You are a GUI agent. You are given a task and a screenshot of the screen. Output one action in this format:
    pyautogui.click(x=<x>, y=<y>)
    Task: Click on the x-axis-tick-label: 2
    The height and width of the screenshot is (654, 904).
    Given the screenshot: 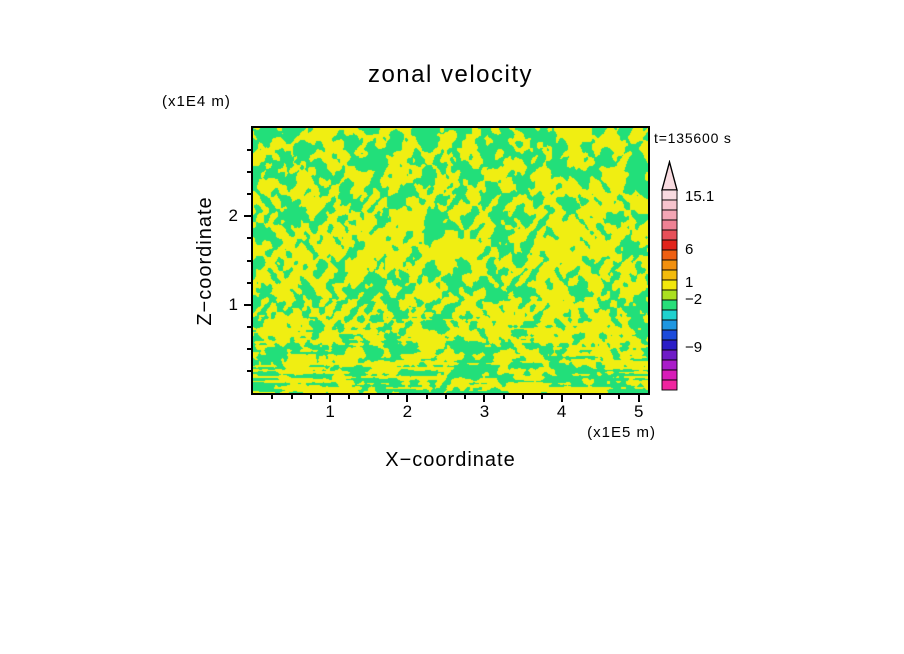 What is the action you would take?
    pyautogui.click(x=407, y=411)
    